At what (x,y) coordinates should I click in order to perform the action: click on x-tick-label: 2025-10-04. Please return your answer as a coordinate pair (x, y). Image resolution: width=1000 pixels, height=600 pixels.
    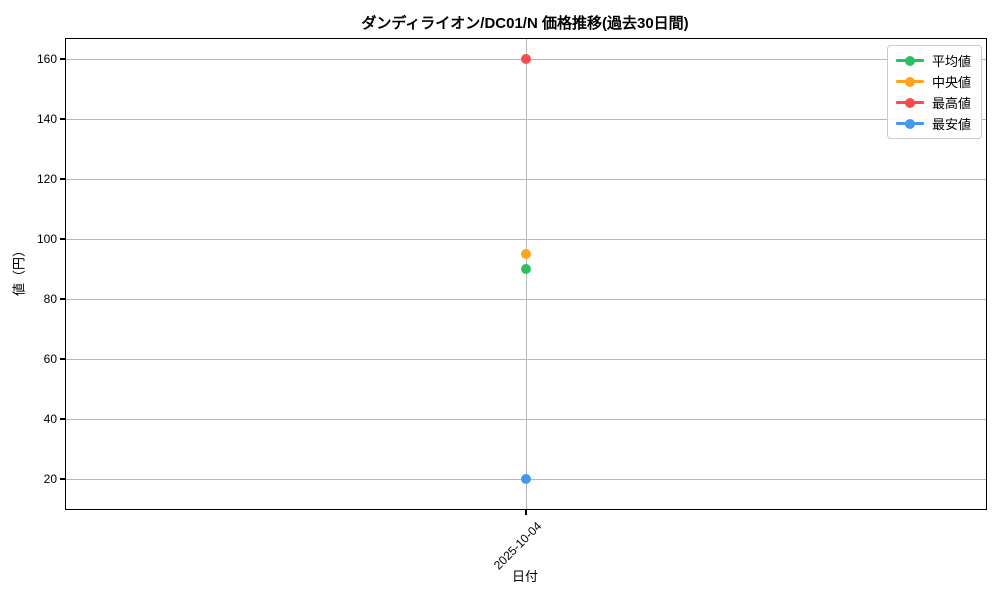
    Looking at the image, I should click on (517, 546).